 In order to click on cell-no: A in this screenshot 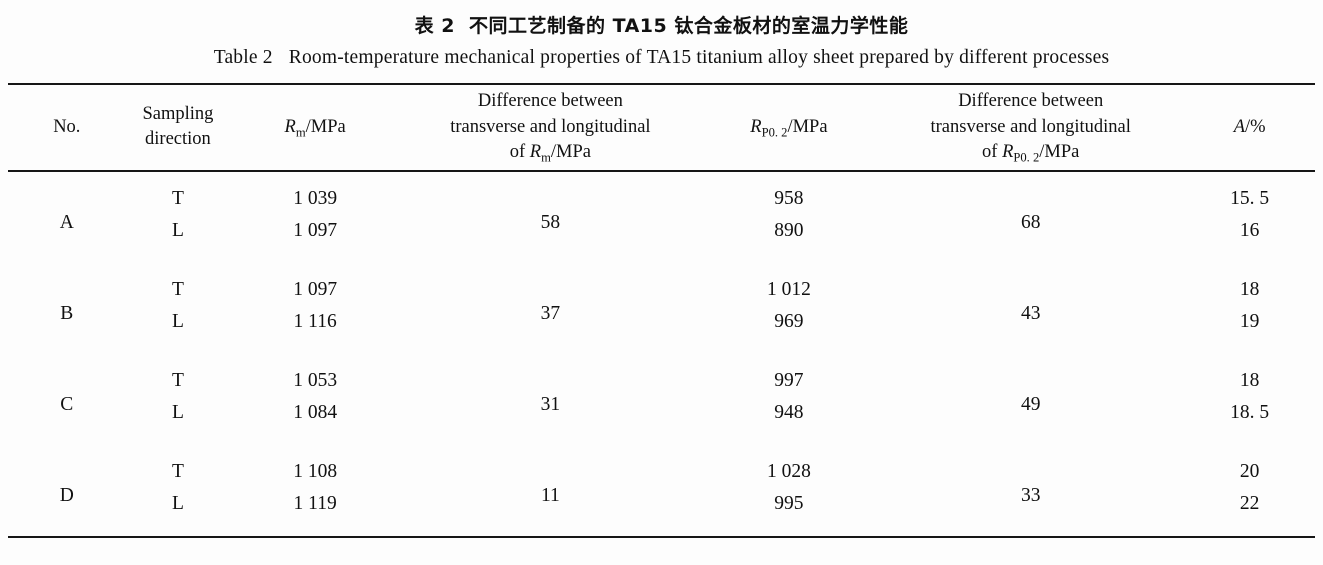, I will do `click(66, 222)`.